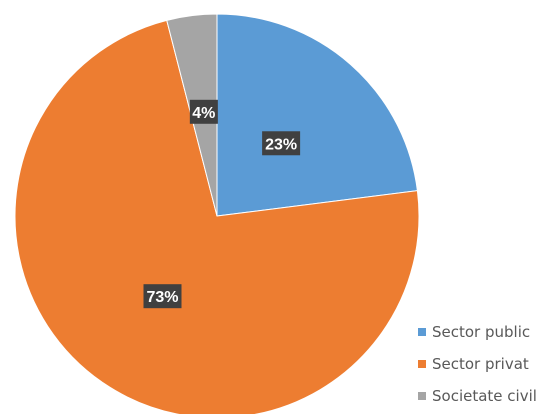 Image resolution: width=537 pixels, height=414 pixels. I want to click on legend-label-societate-civila: Societate civila, so click(484, 396).